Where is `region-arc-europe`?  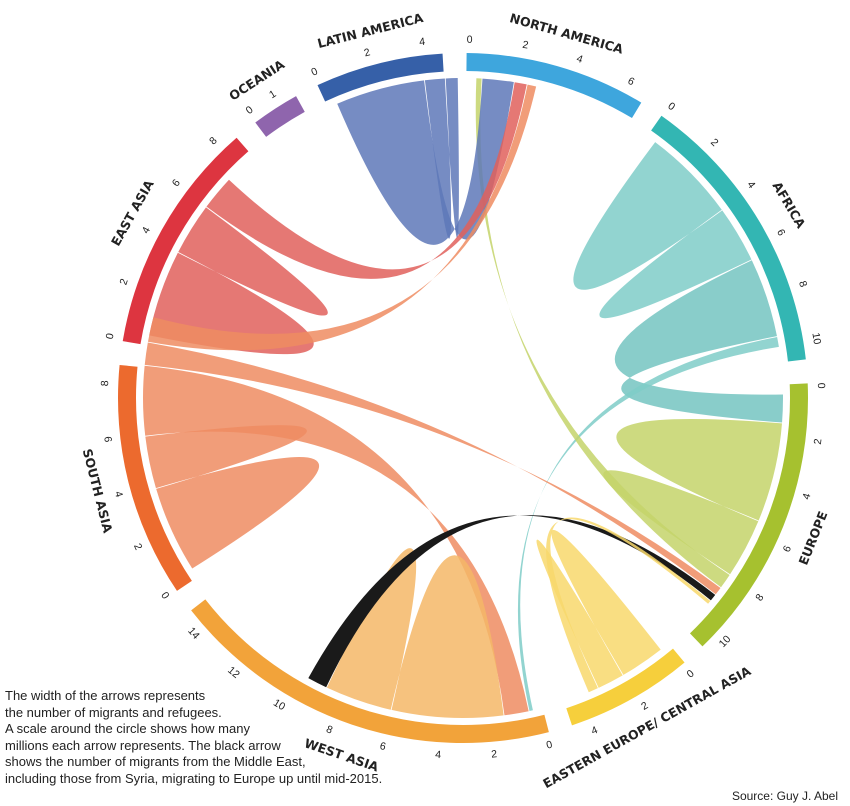 region-arc-europe is located at coordinates (748, 515).